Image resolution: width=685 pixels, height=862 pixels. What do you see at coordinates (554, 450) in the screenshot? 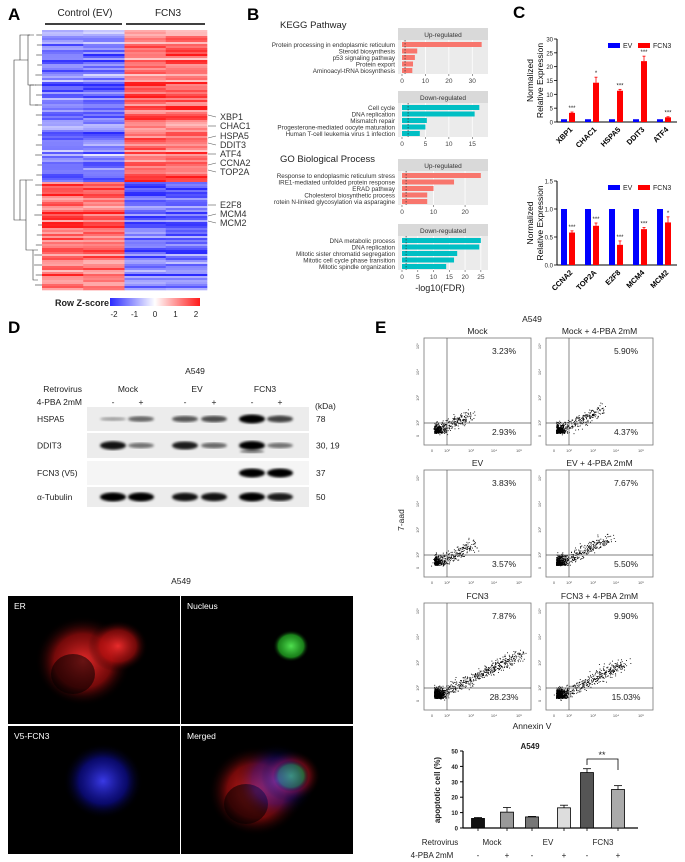
I see `flow-x-tick: 0` at bounding box center [554, 450].